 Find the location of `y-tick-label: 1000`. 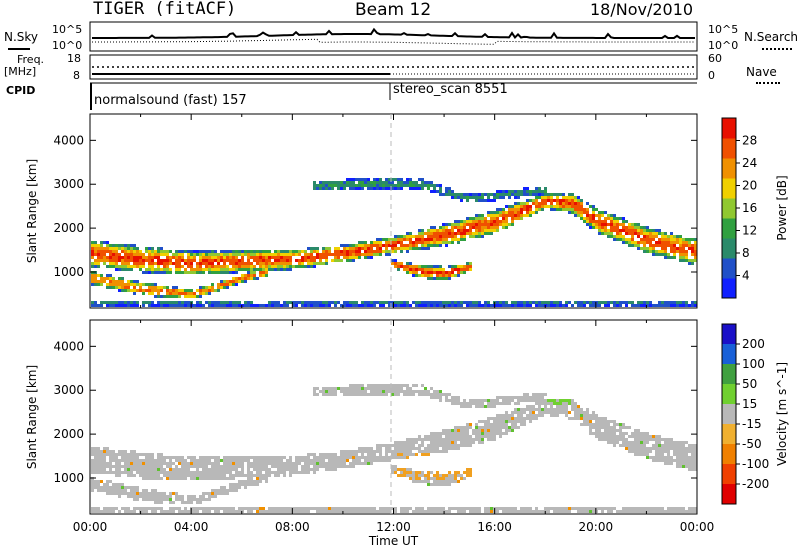

y-tick-label: 1000 is located at coordinates (68, 478).